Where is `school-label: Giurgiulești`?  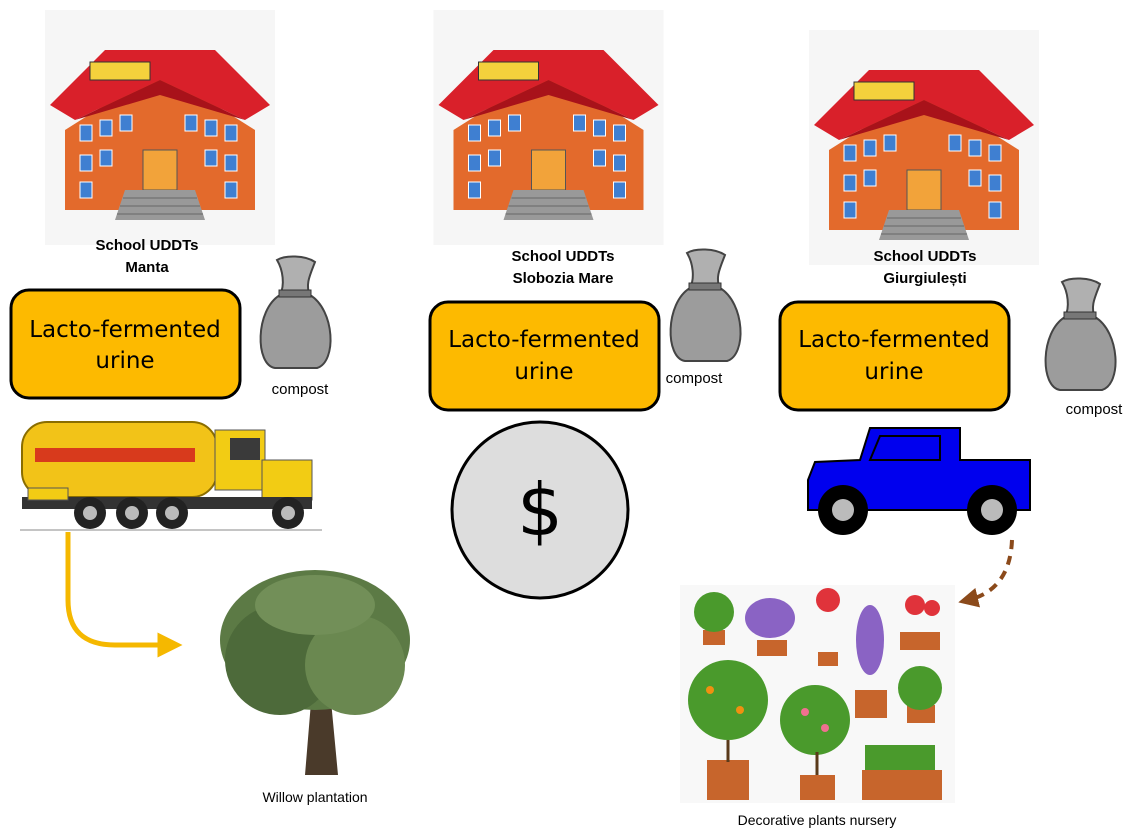 school-label: Giurgiulești is located at coordinates (924, 278).